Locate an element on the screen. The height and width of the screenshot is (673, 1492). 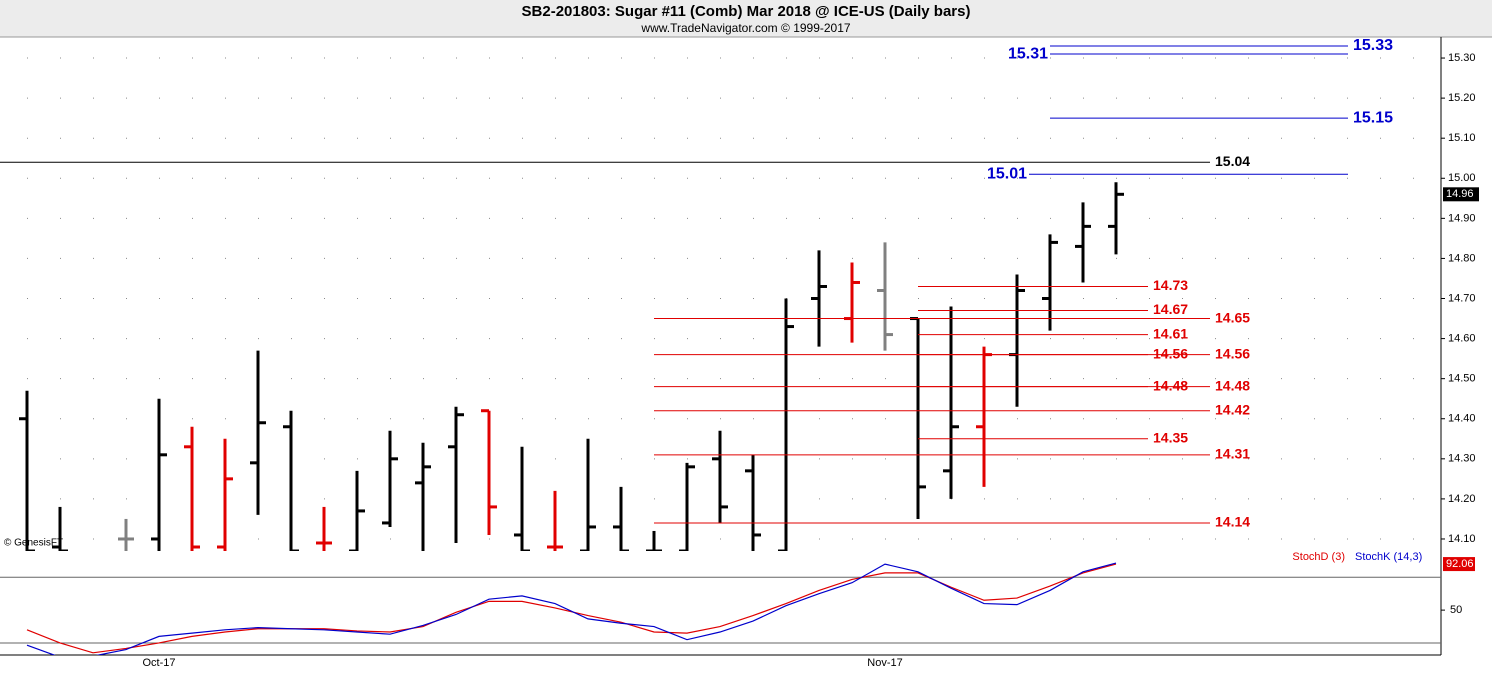
last-price-label: 14.96 is located at coordinates (1460, 194).